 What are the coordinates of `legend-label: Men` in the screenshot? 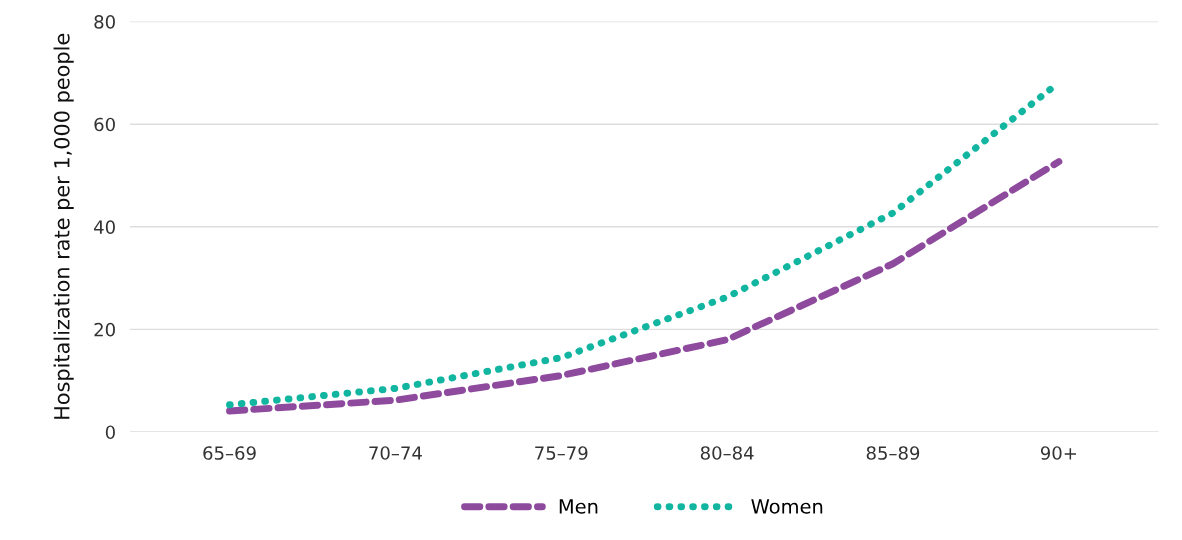 It's located at (578, 506).